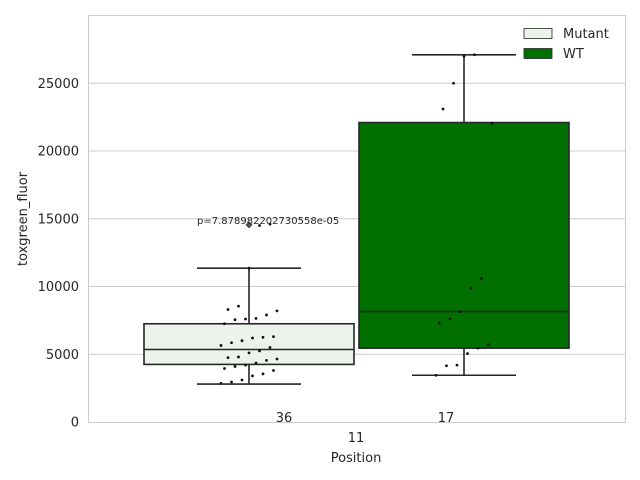 The image size is (640, 480). What do you see at coordinates (75, 423) in the screenshot?
I see `y-tick-label-0: 0` at bounding box center [75, 423].